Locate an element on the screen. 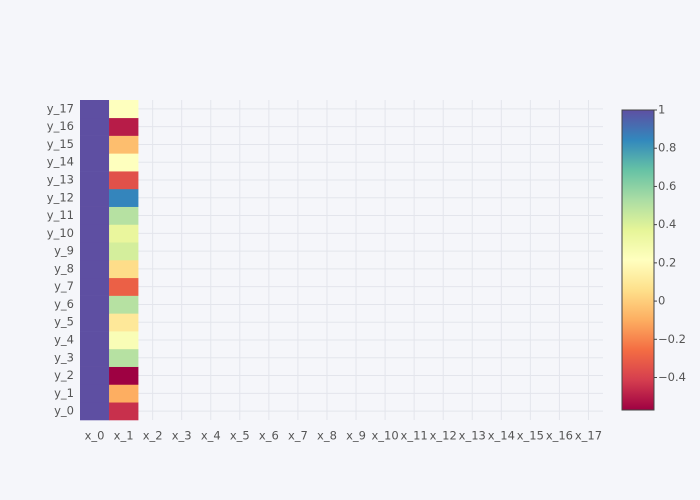 The height and width of the screenshot is (500, 700). y-tick-label: y_3 is located at coordinates (64, 357).